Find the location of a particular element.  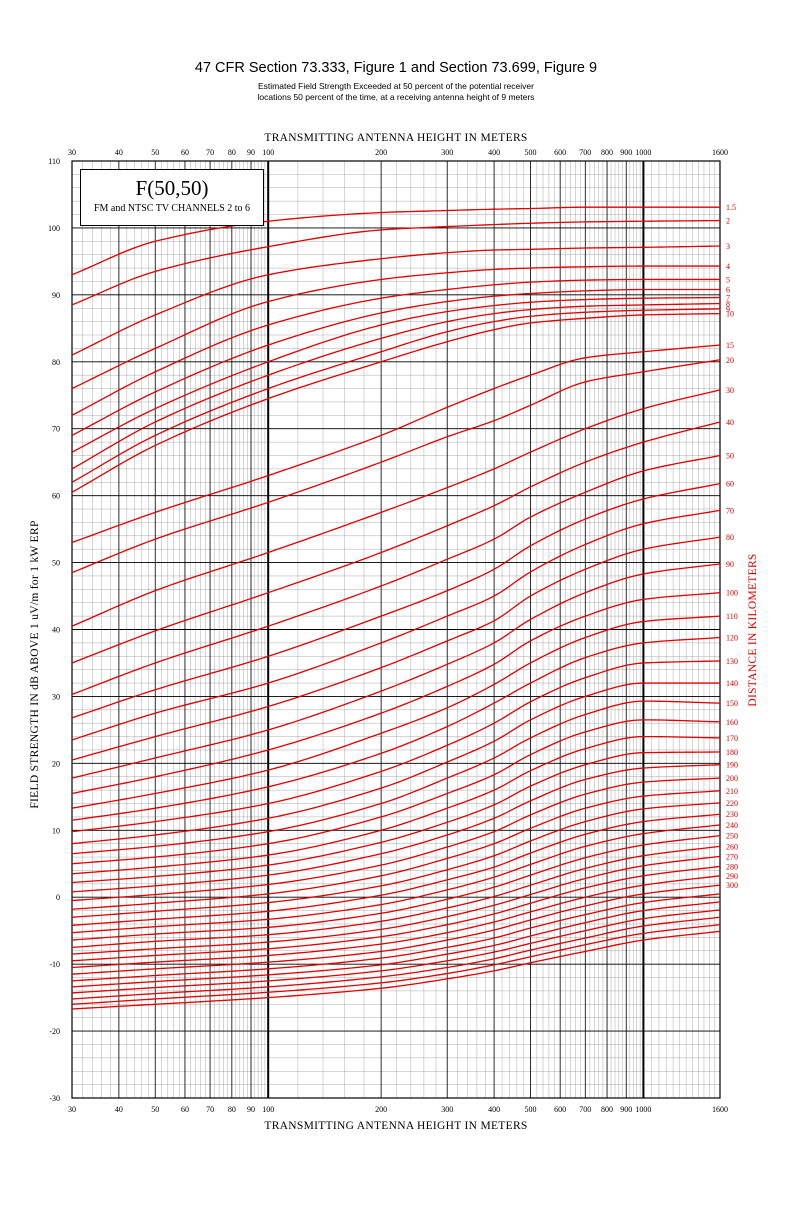

y-tick-label: 30 is located at coordinates (56, 696).